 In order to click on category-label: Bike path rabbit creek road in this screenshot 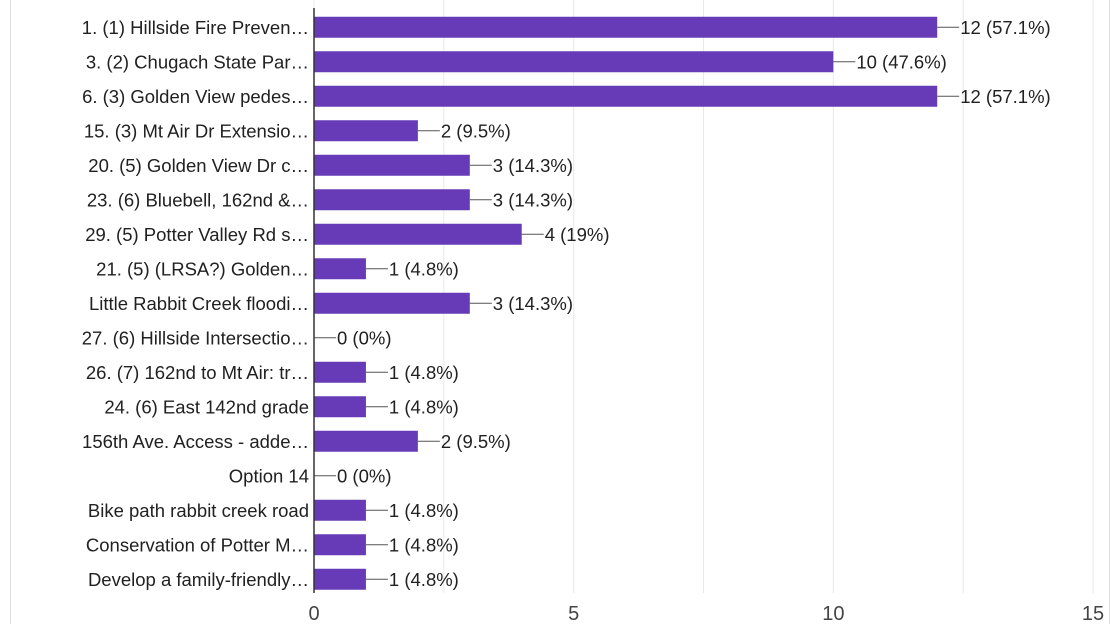, I will do `click(198, 510)`.